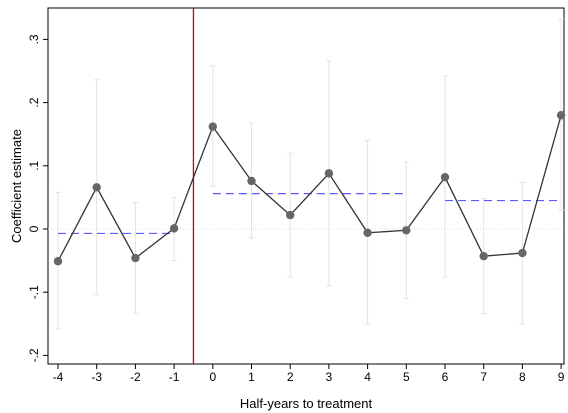 The height and width of the screenshot is (413, 568). Describe the element at coordinates (34, 165) in the screenshot. I see `y-tick-label: .1` at that location.